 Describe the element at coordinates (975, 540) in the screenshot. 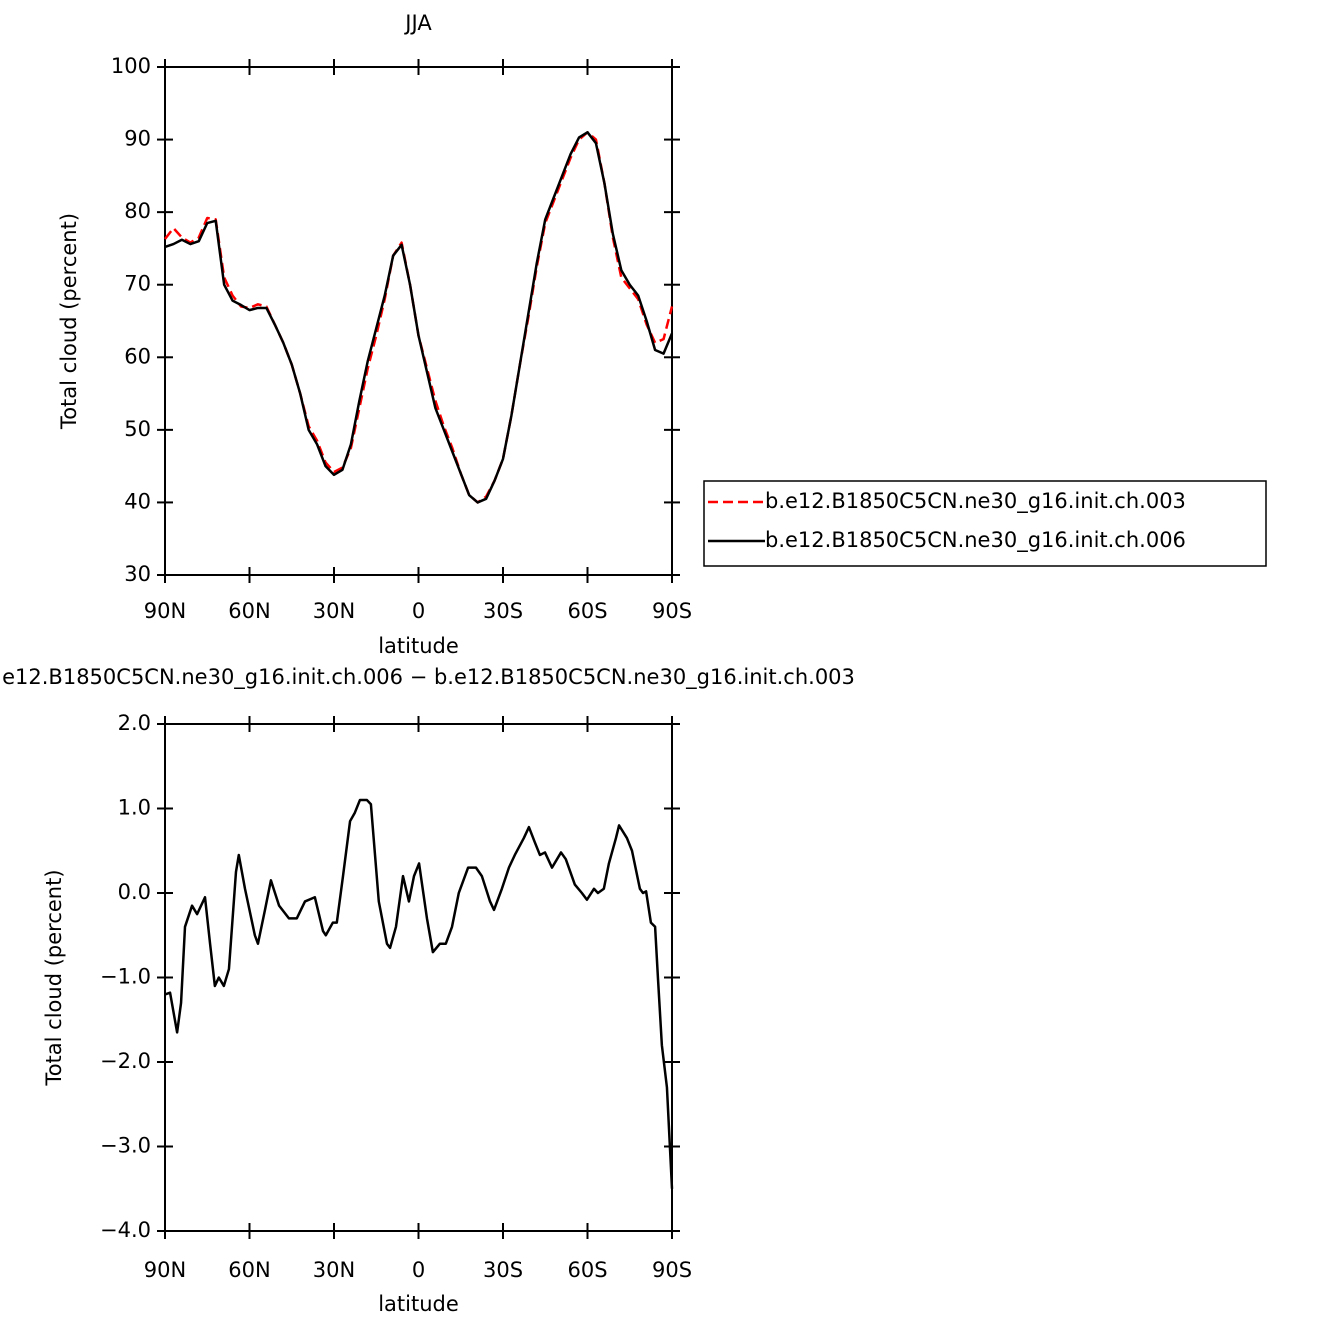

I see `legend-label: b.e12.B1850C5CN.ne30_g16.init.ch.006` at that location.